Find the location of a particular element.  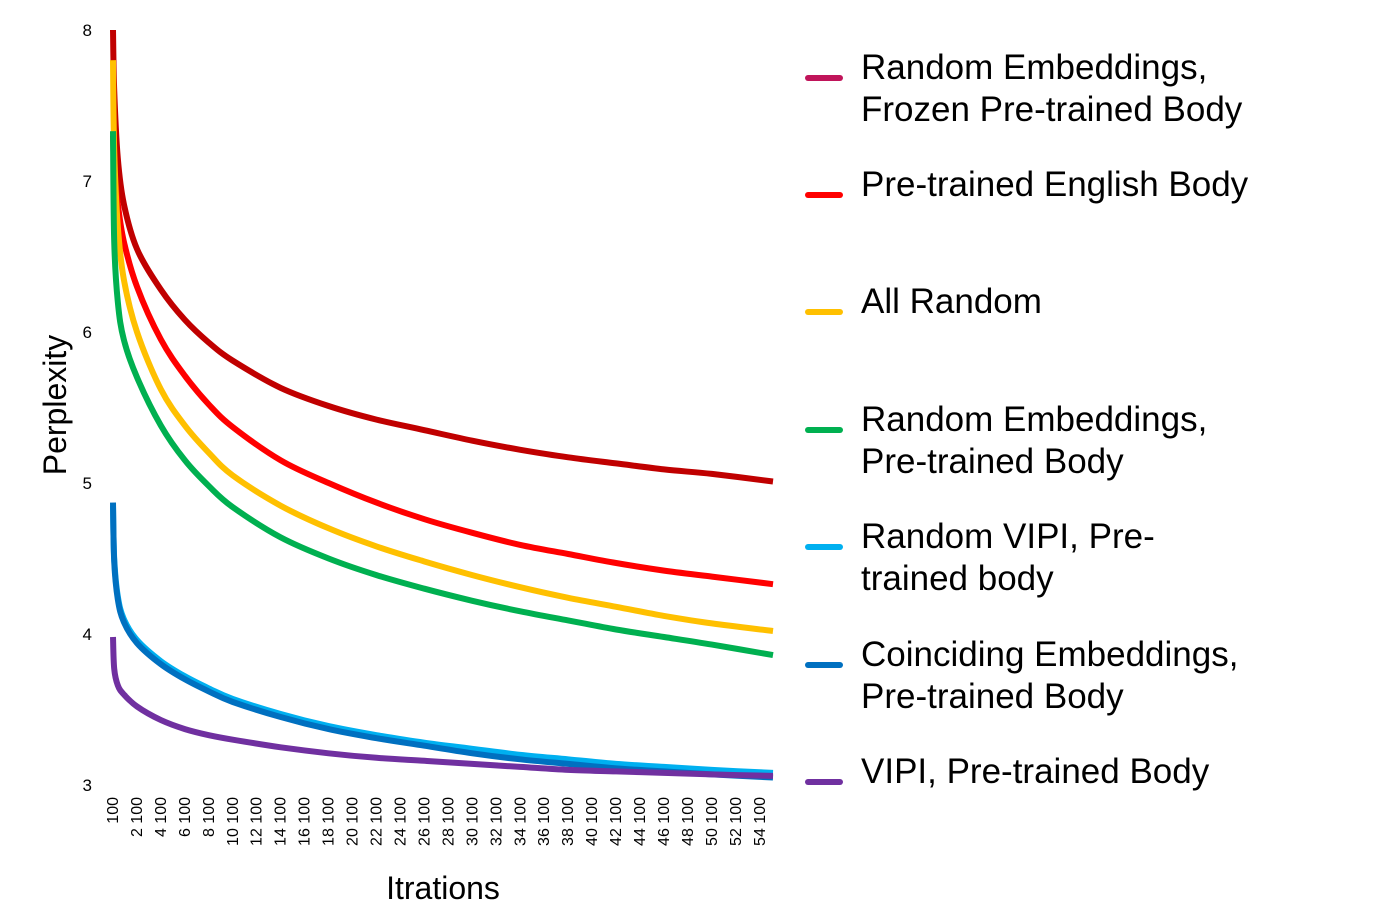

y-tick-label: 5 is located at coordinates (87, 483).